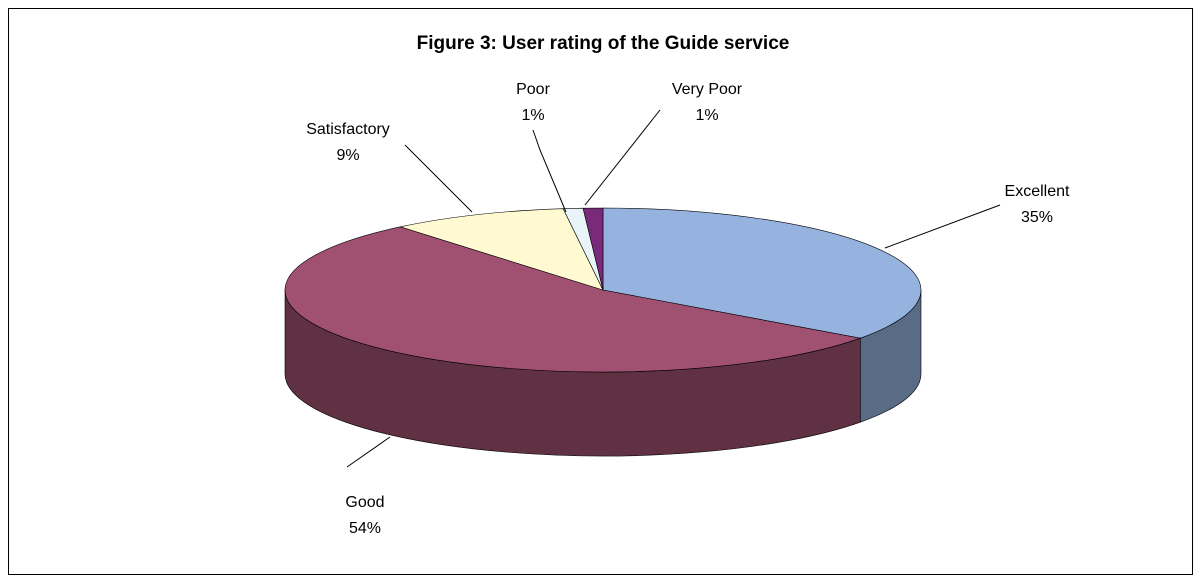  I want to click on category-label: Very Poor, so click(707, 89).